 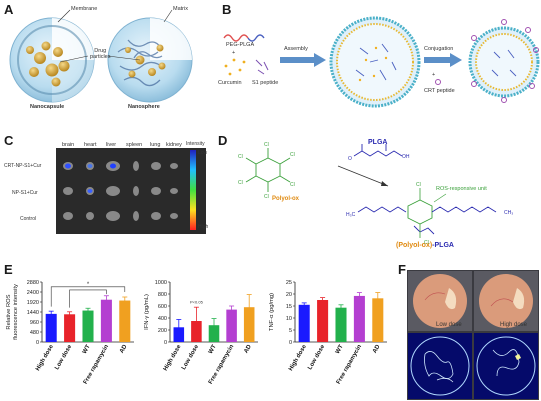 I want to click on panel-a-illustration, so click(x=101, y=56).